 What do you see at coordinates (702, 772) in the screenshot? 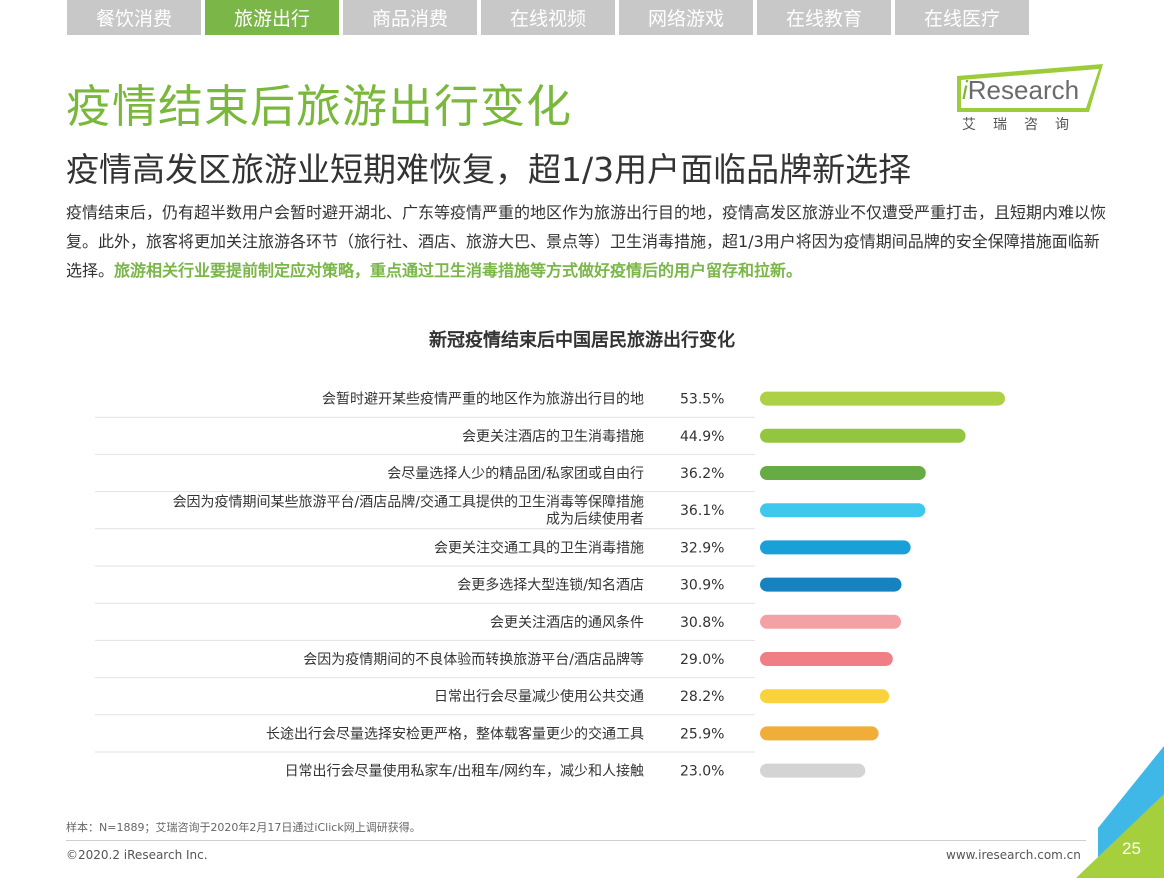
I see `value-label: 23.0%` at bounding box center [702, 772].